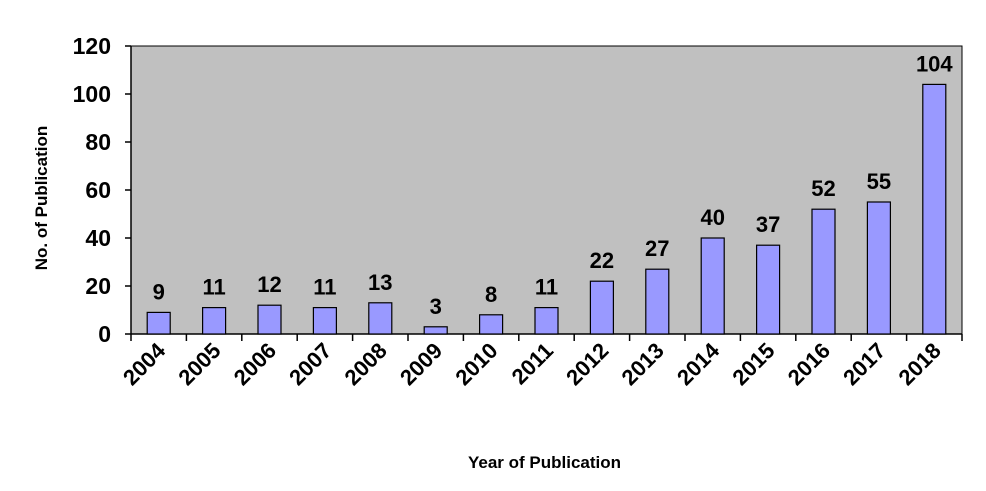 This screenshot has height=491, width=986. Describe the element at coordinates (768, 289) in the screenshot. I see `bar-2015` at that location.